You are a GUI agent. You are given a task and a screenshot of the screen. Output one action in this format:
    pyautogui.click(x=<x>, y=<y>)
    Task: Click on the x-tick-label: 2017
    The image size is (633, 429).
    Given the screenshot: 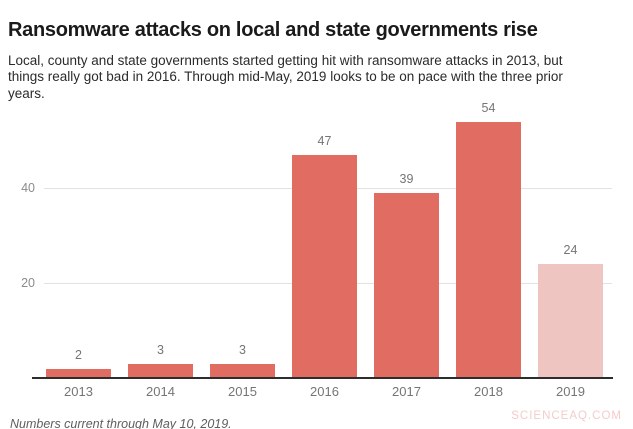 What is the action you would take?
    pyautogui.click(x=406, y=391)
    